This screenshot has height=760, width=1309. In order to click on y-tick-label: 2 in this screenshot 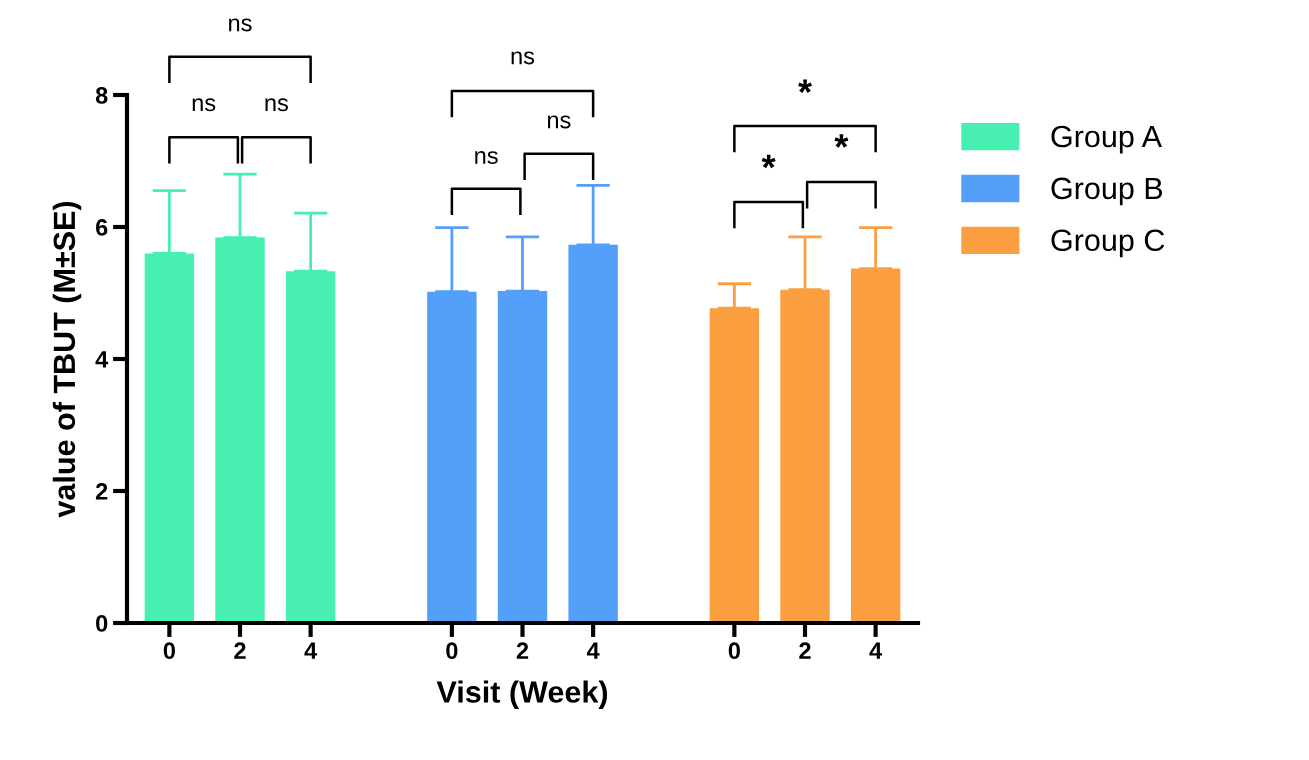, I will do `click(101, 491)`.